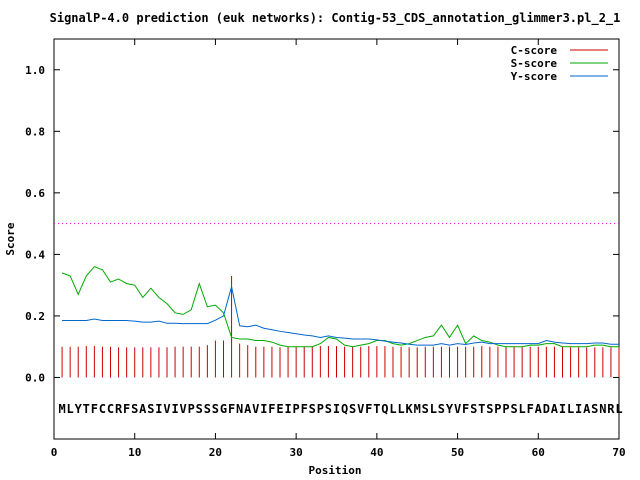 The width and height of the screenshot is (640, 480). What do you see at coordinates (35, 193) in the screenshot?
I see `y-tick-label: 0.6` at bounding box center [35, 193].